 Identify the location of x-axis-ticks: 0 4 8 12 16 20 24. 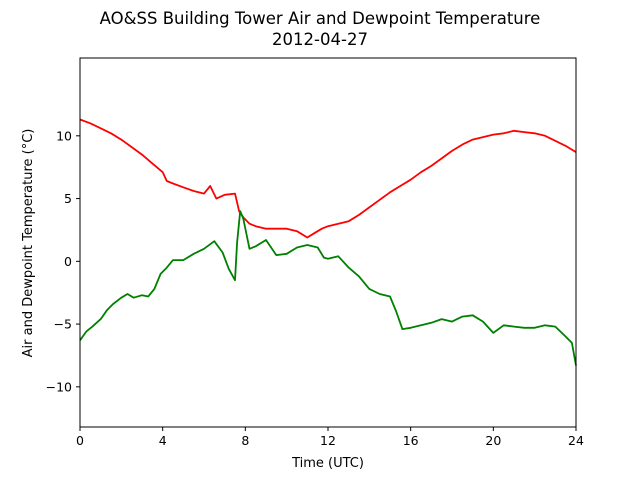
(330, 437).